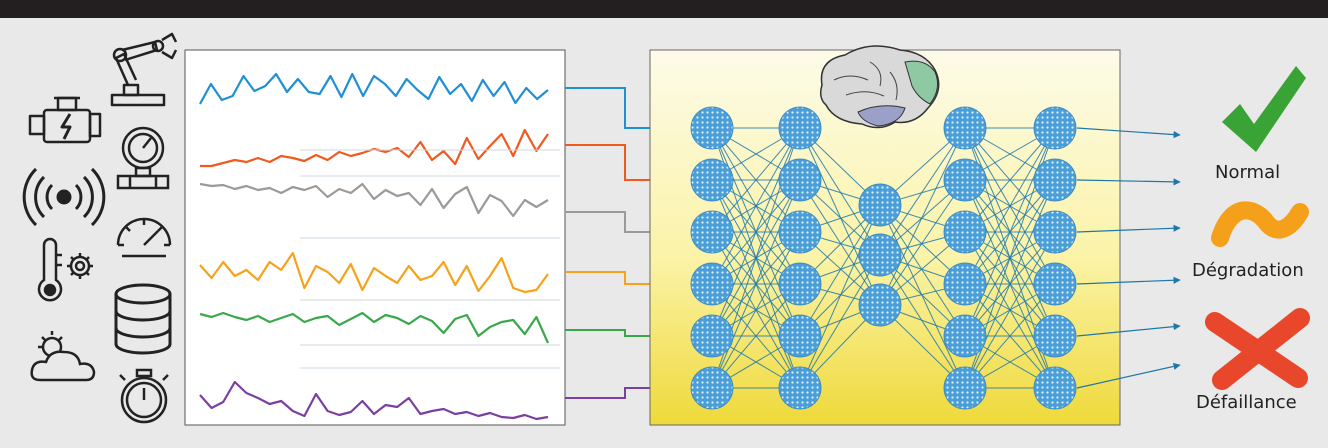 The image size is (1328, 448). What do you see at coordinates (144, 237) in the screenshot?
I see `speedometer-icon` at bounding box center [144, 237].